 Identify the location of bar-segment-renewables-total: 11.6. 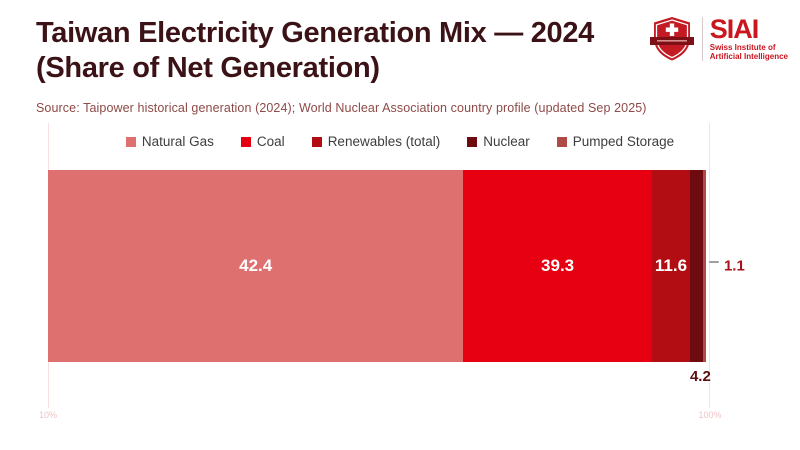
(671, 266).